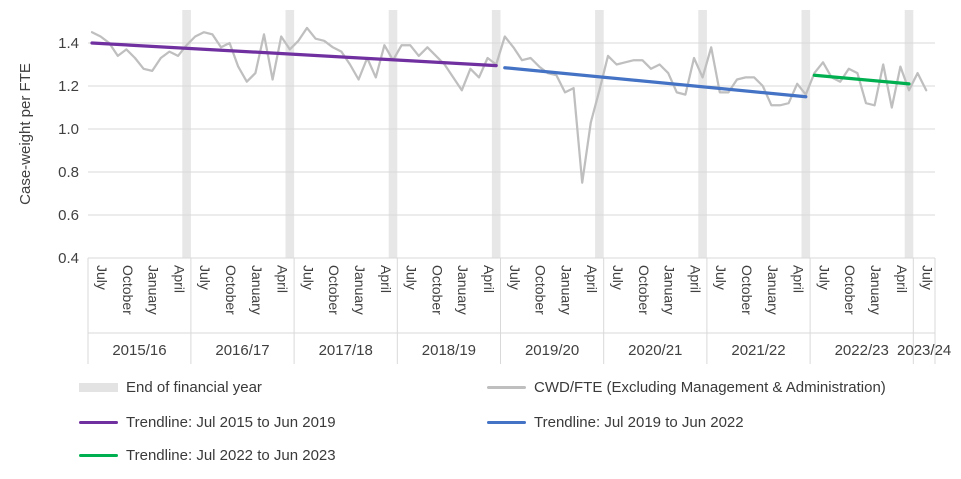  What do you see at coordinates (346, 350) in the screenshot?
I see `year-group-label: 2017/18` at bounding box center [346, 350].